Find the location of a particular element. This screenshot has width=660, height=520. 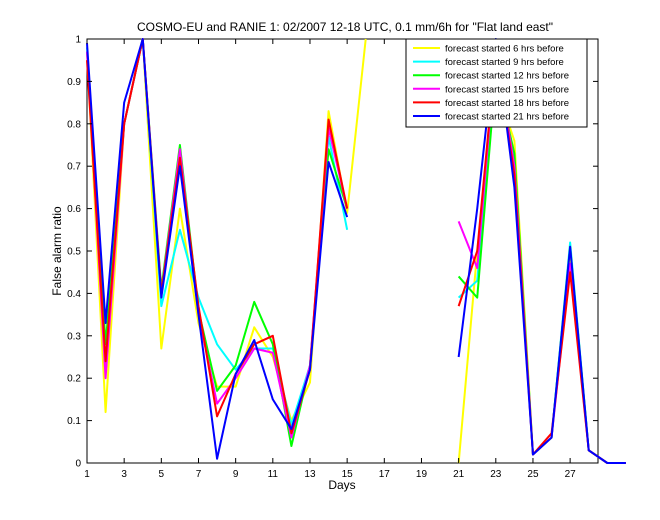

y-tick-label: 0.9 is located at coordinates (74, 82).